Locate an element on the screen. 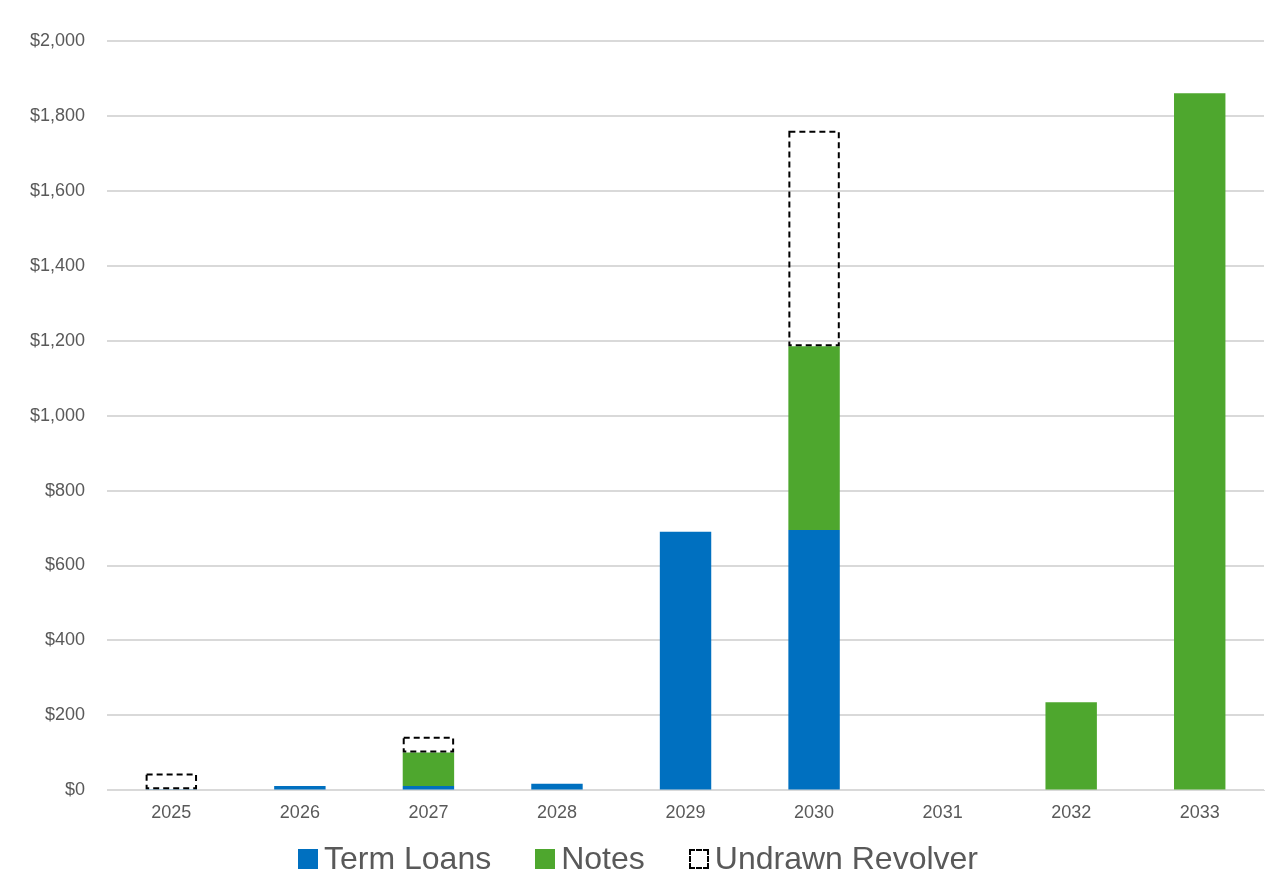 The height and width of the screenshot is (893, 1276). y-tick-label: $1,200 is located at coordinates (57, 339).